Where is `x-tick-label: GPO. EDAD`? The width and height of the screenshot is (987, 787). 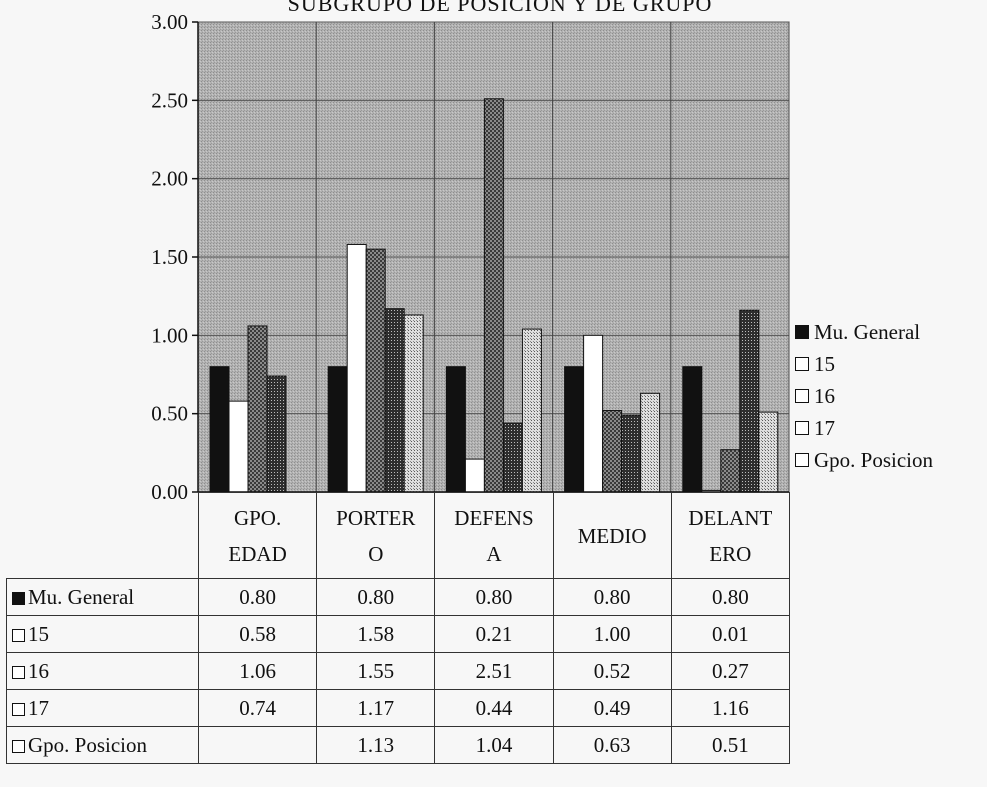 x-tick-label: GPO. EDAD is located at coordinates (257, 535).